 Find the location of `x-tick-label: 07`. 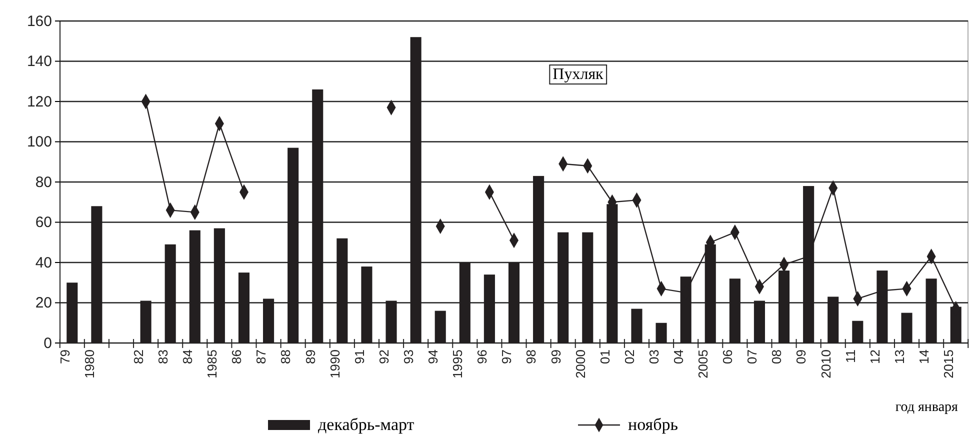

x-tick-label: 07 is located at coordinates (752, 357).